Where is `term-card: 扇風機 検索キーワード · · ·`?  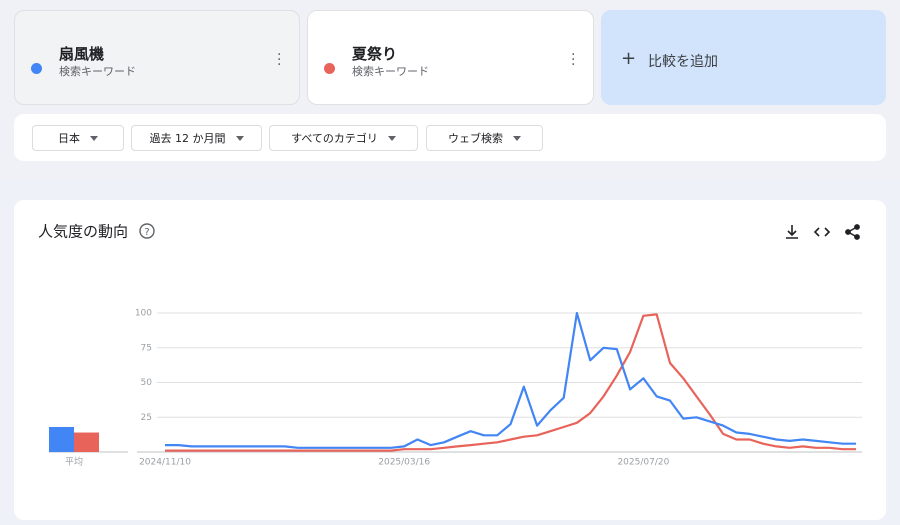
term-card: 扇風機 検索キーワード · · · is located at coordinates (157, 57).